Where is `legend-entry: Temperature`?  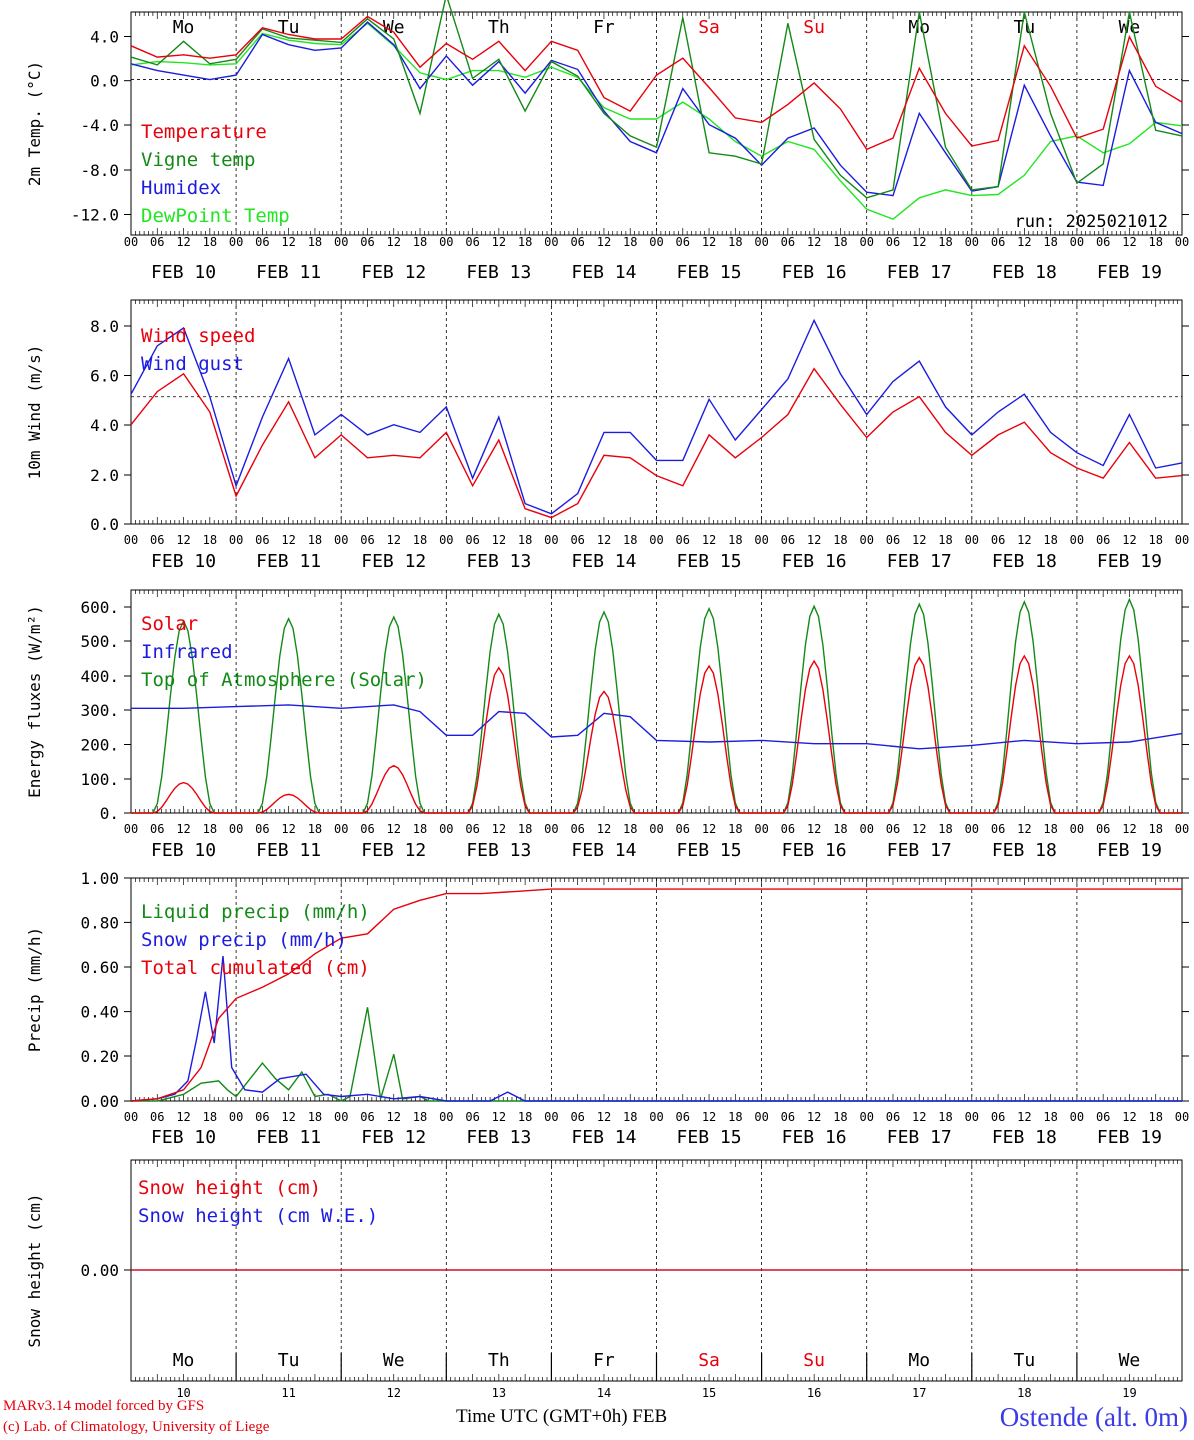
legend-entry: Temperature is located at coordinates (204, 132).